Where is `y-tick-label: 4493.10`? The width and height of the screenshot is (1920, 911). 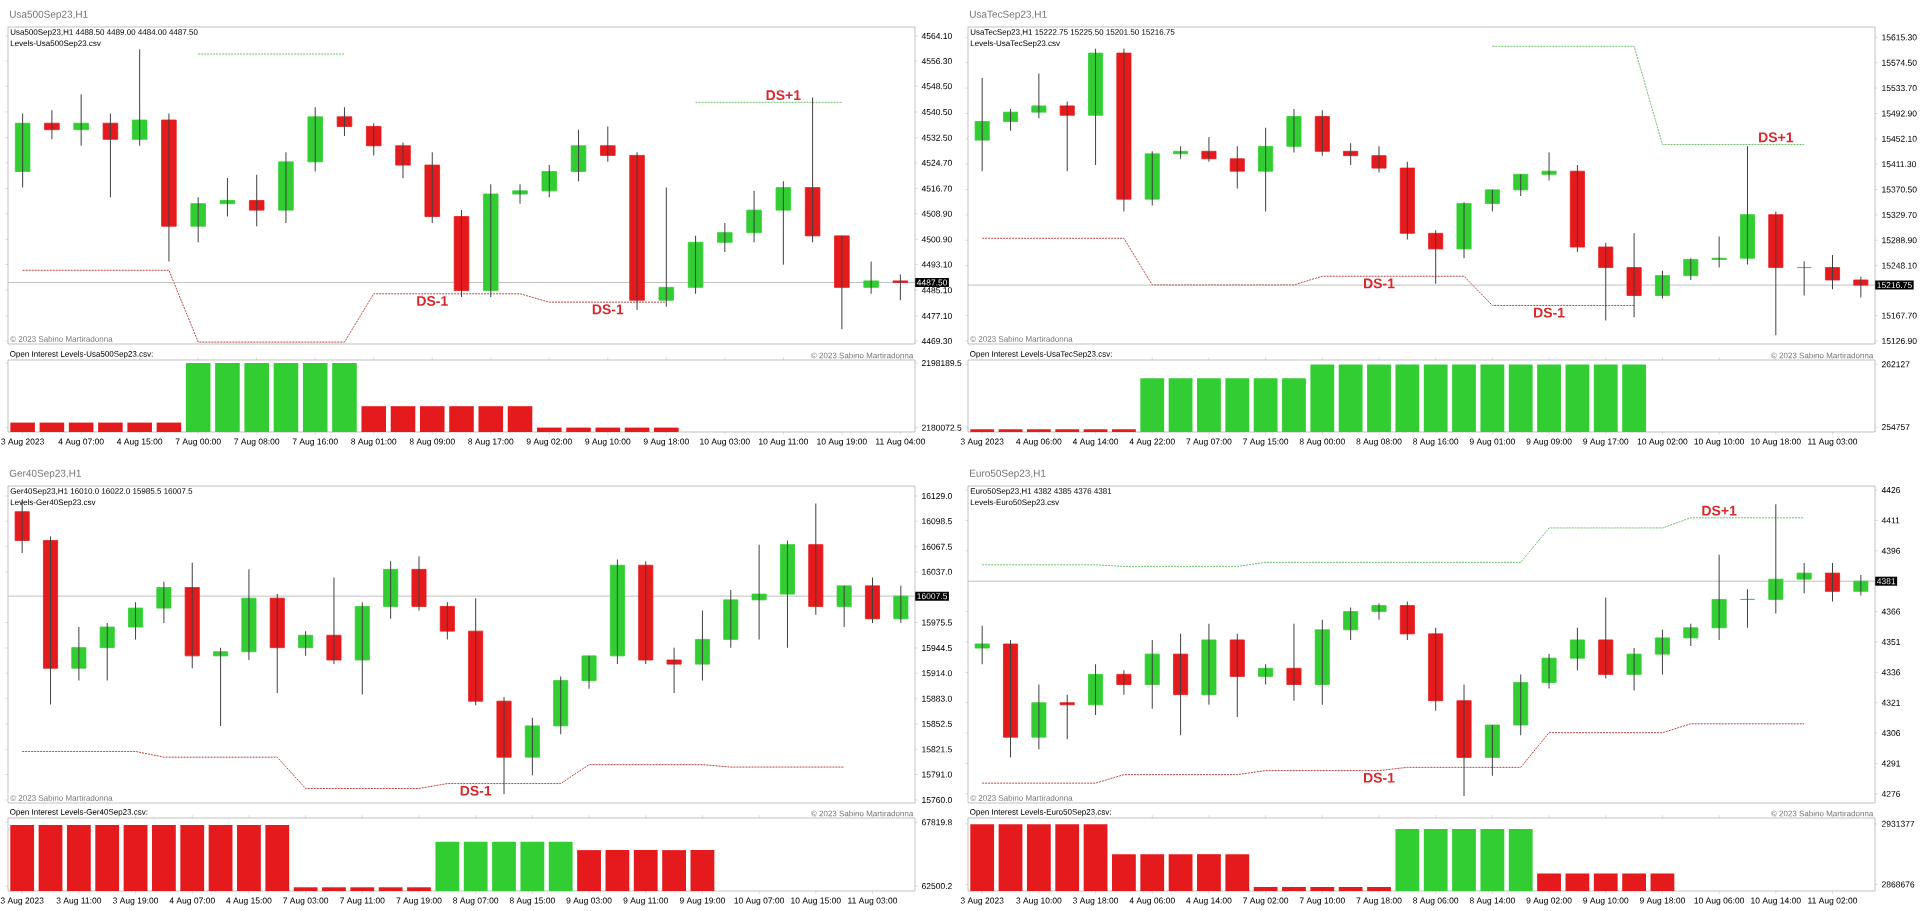
y-tick-label: 4493.10 is located at coordinates (936, 264).